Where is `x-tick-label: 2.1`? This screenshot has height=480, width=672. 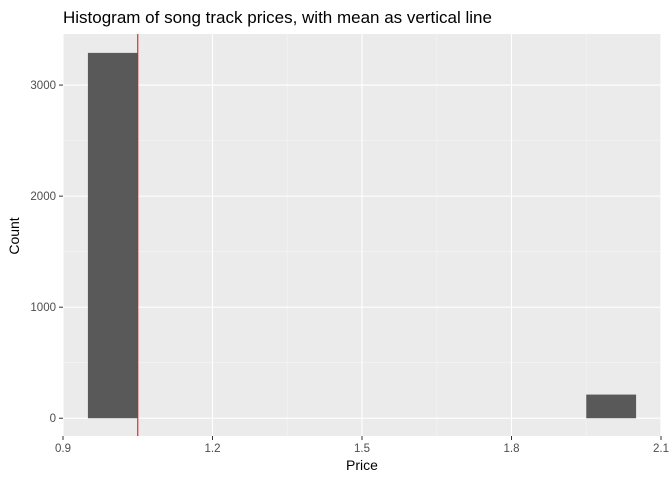
x-tick-label: 2.1 is located at coordinates (661, 449).